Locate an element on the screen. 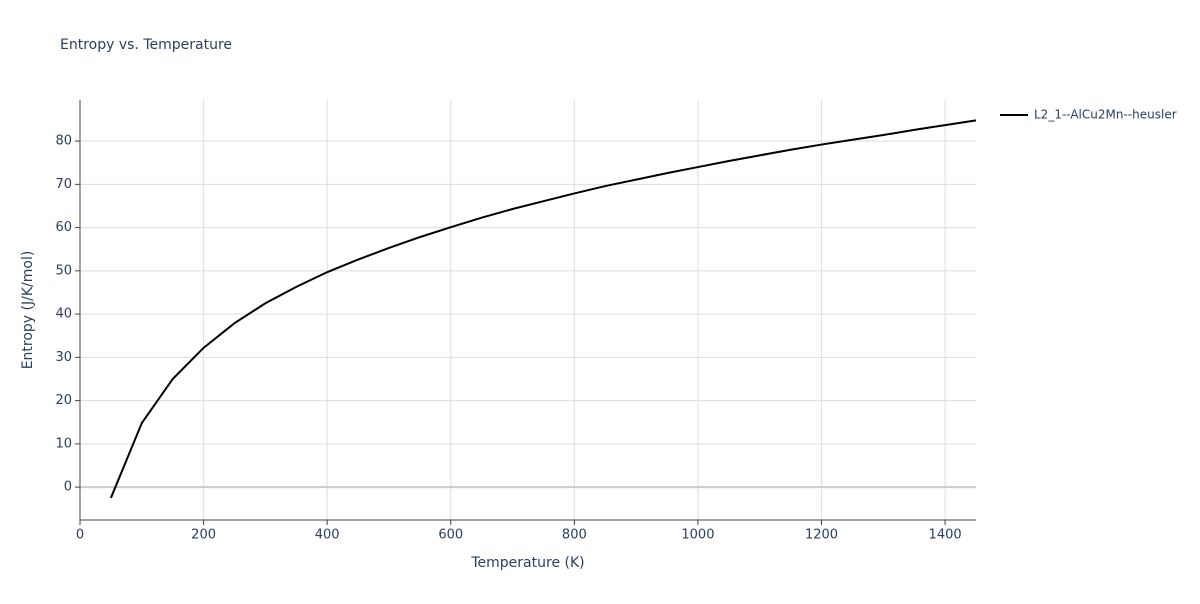 Image resolution: width=1200 pixels, height=604 pixels. x-tick-label: 1200 is located at coordinates (821, 535).